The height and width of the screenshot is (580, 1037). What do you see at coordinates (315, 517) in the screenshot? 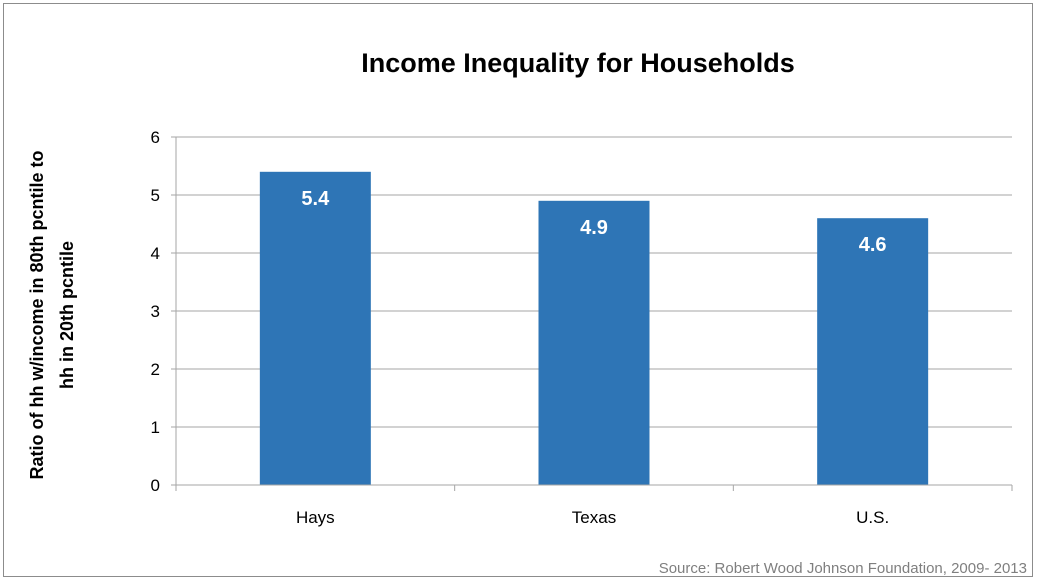
I see `x-category-label: Hays` at bounding box center [315, 517].